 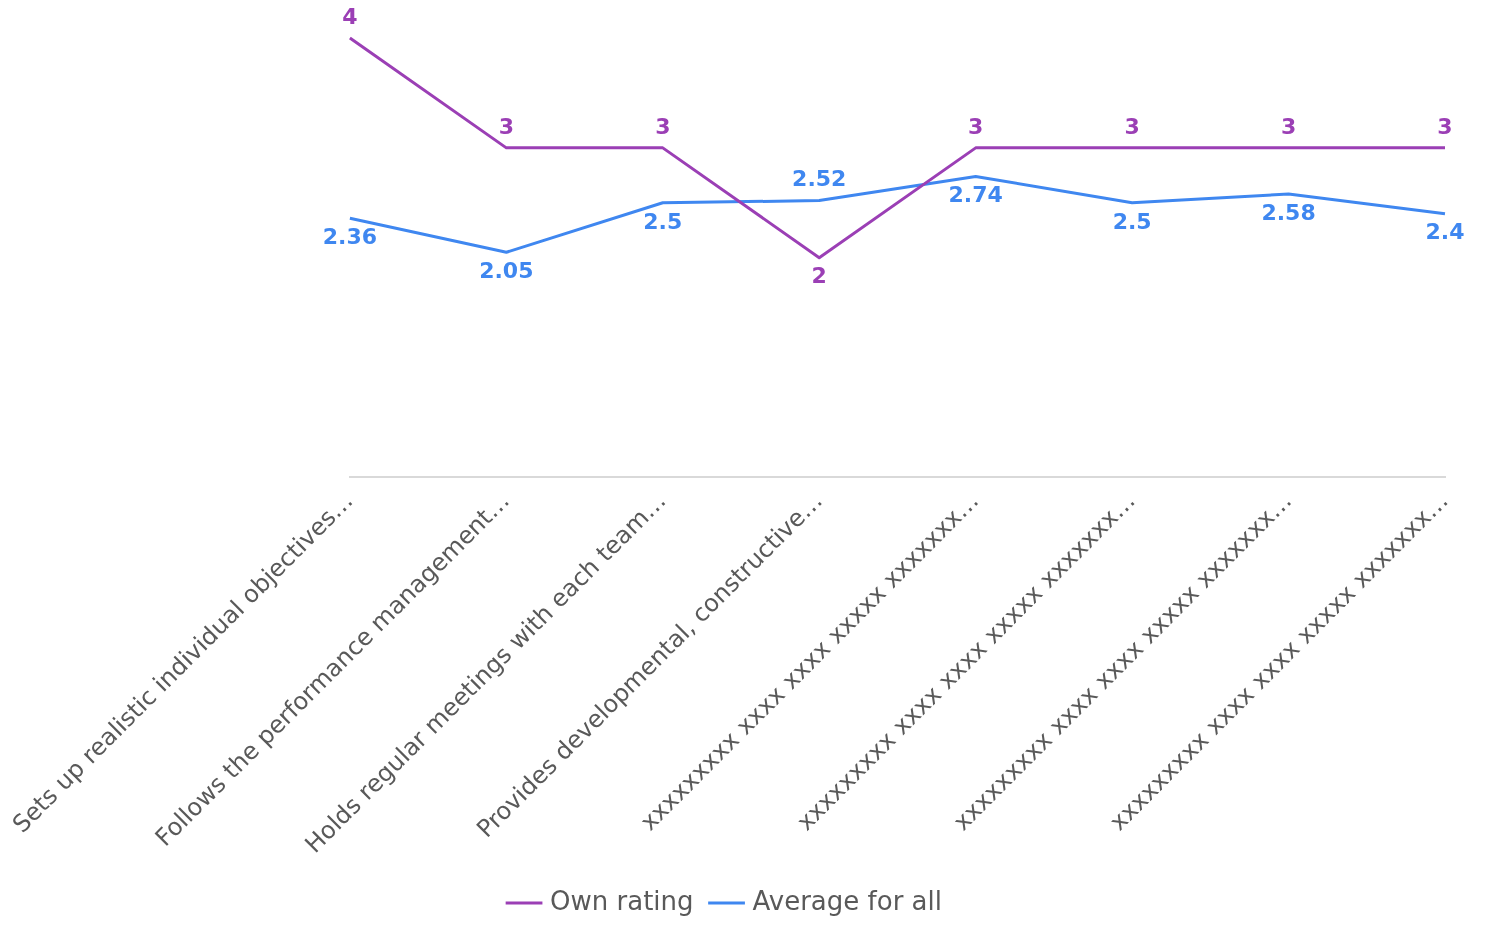 I want to click on data-label: 2.4, so click(x=1445, y=232).